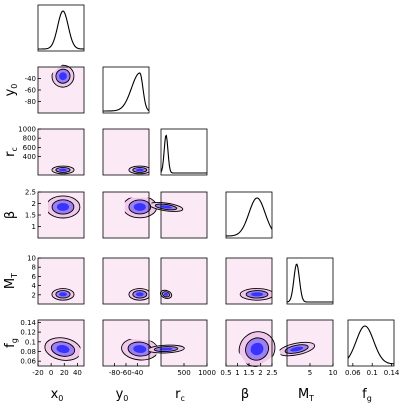  I want to click on bottom-tick-label: -80, so click(114, 373).